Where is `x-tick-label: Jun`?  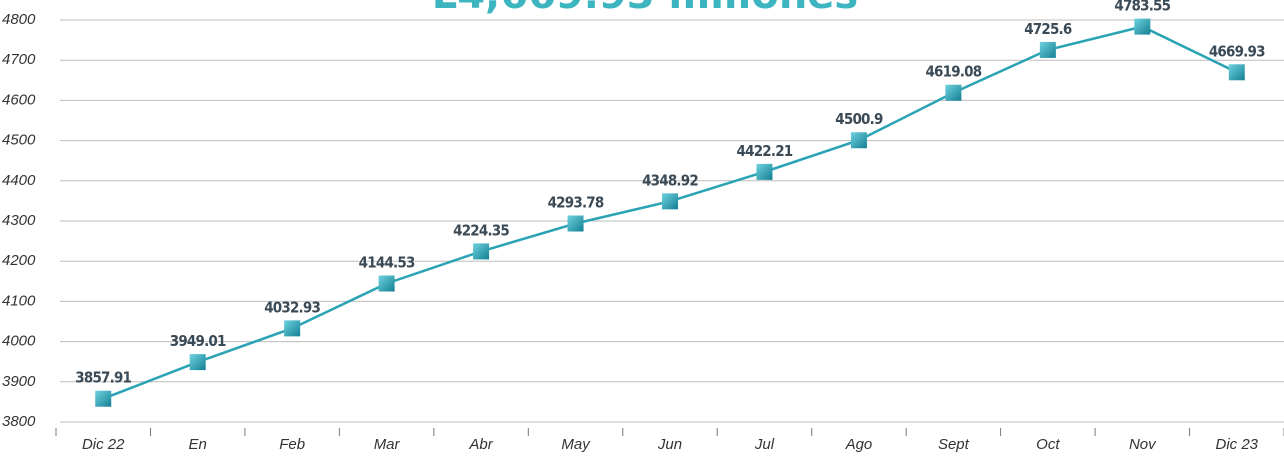 x-tick-label: Jun is located at coordinates (669, 444).